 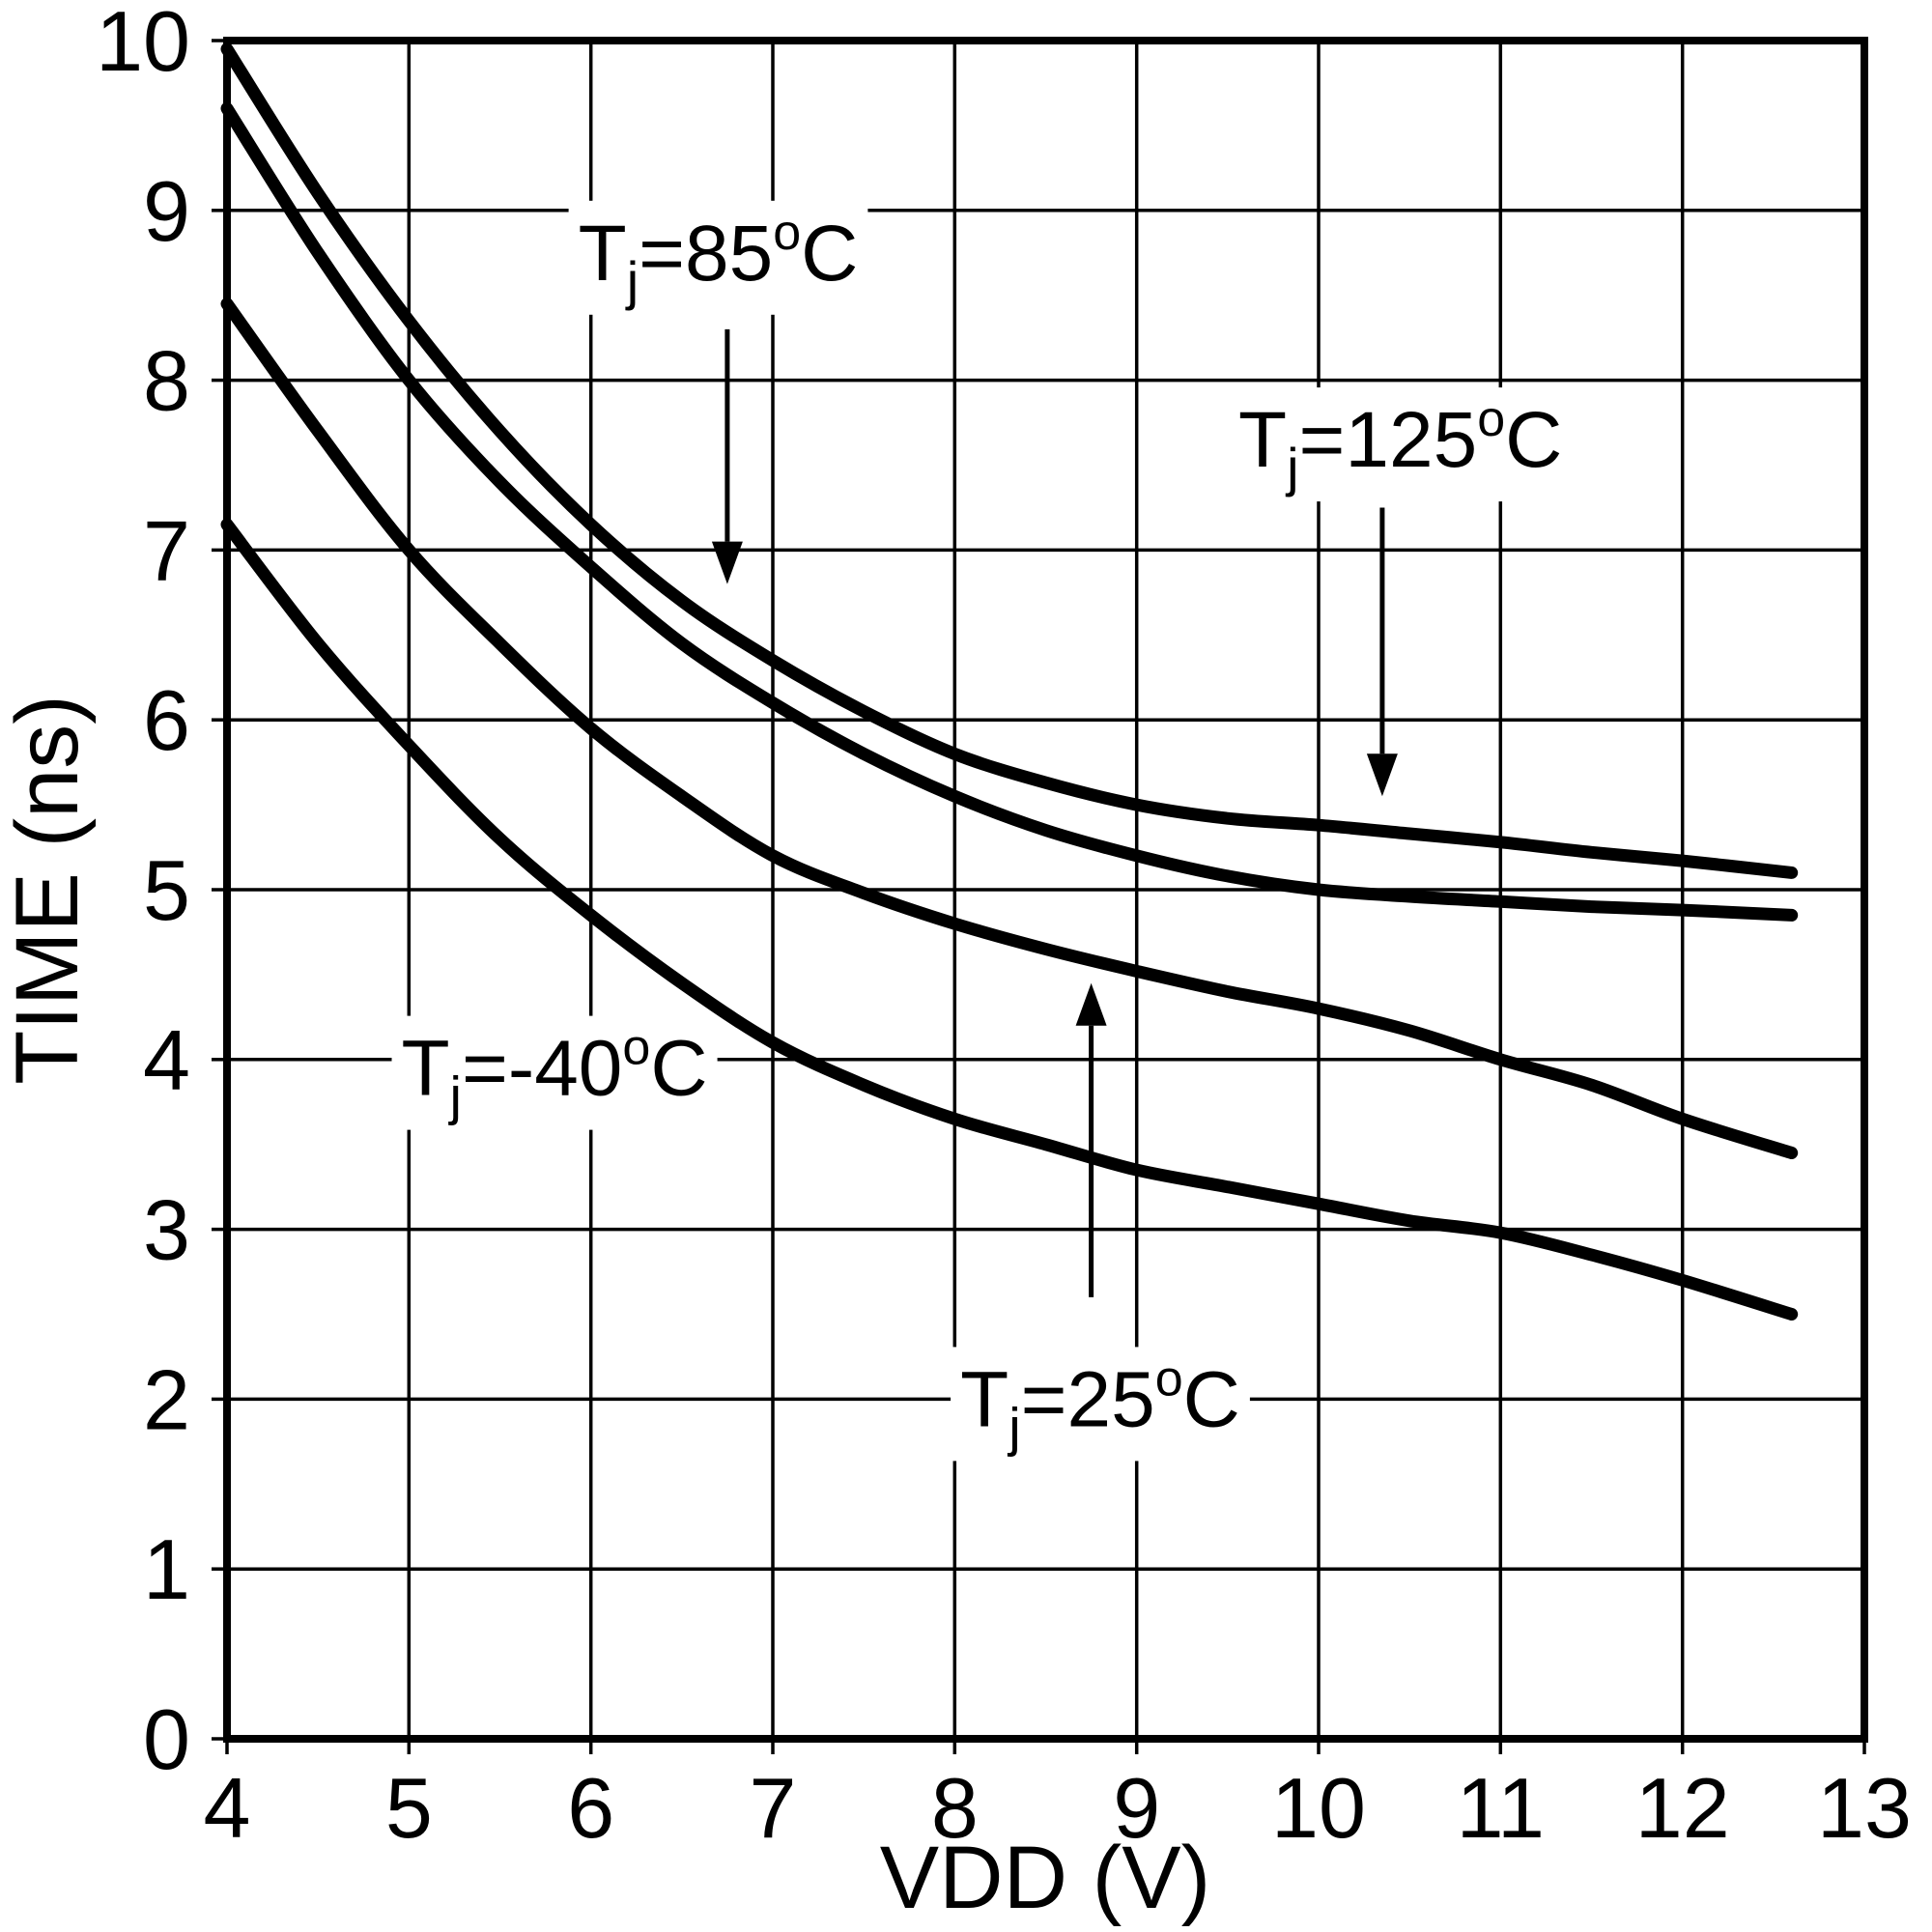 What do you see at coordinates (166, 1399) in the screenshot?
I see `y-tick-label: 2` at bounding box center [166, 1399].